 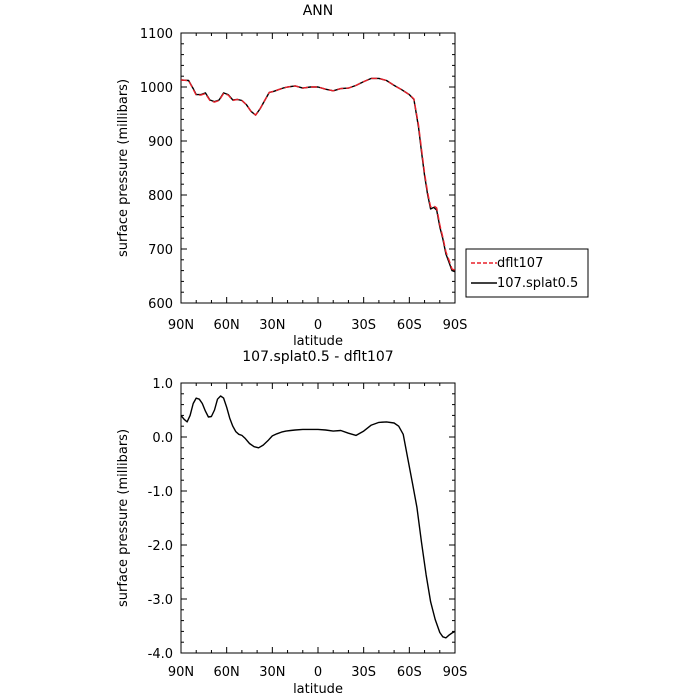 What do you see at coordinates (162, 438) in the screenshot?
I see `y-tick-label: 0.0` at bounding box center [162, 438].